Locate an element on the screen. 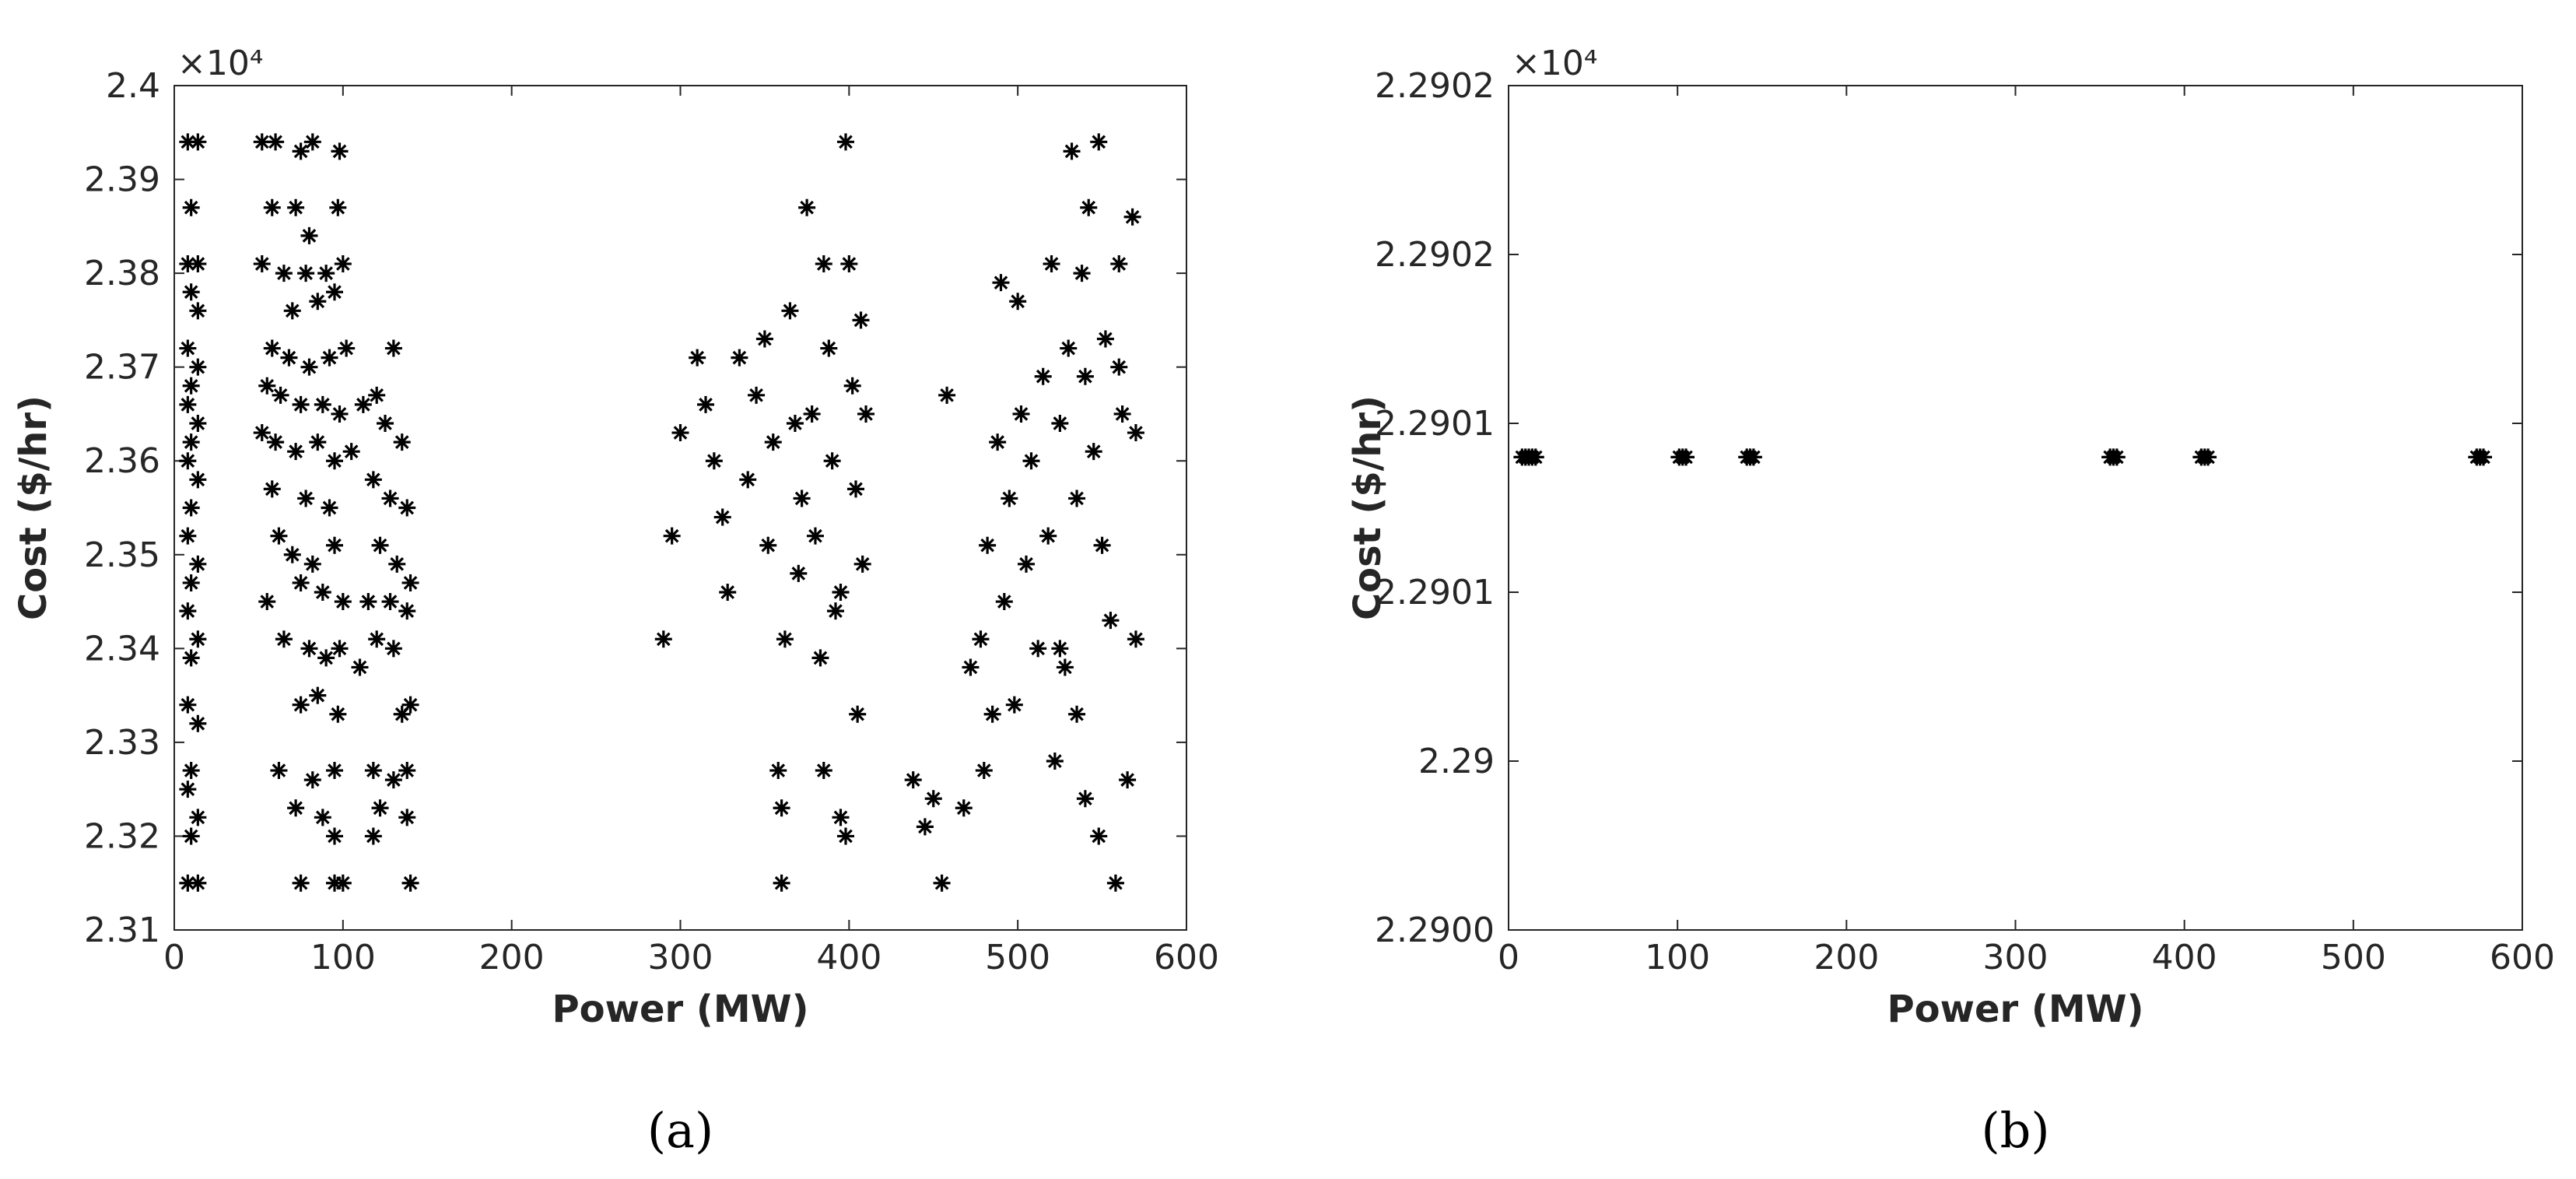 The height and width of the screenshot is (1179, 2576). y-tick-label: 2.35 is located at coordinates (122, 555).